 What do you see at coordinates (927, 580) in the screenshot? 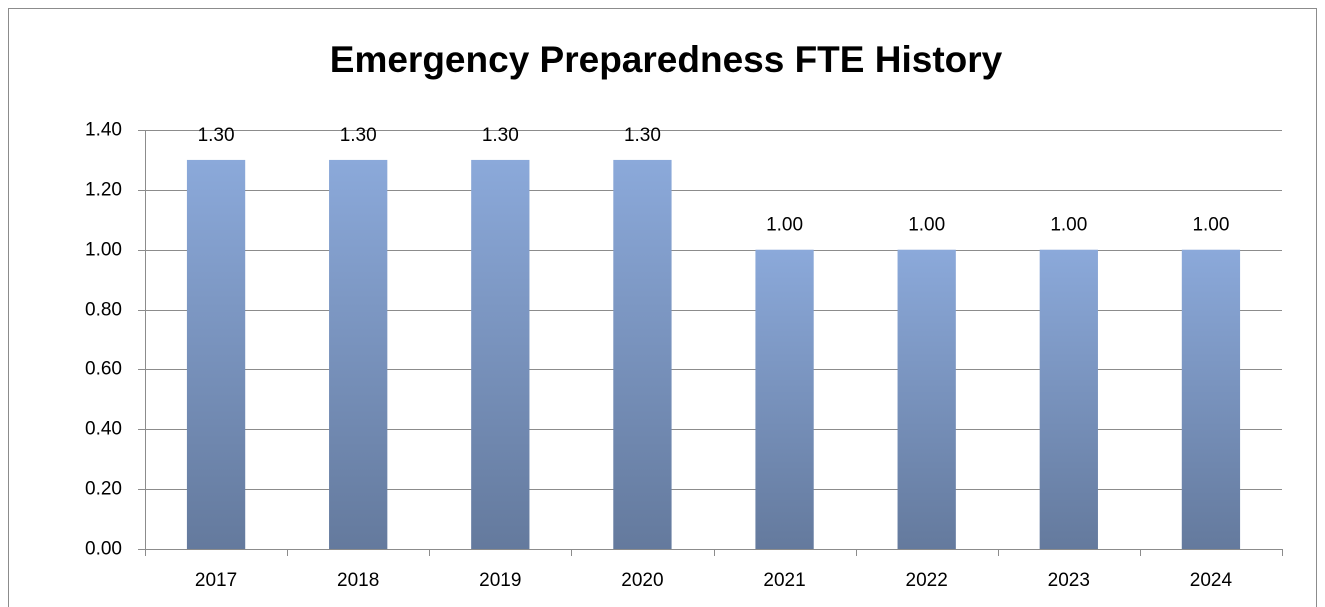
I see `x-tick-label: 2022` at bounding box center [927, 580].